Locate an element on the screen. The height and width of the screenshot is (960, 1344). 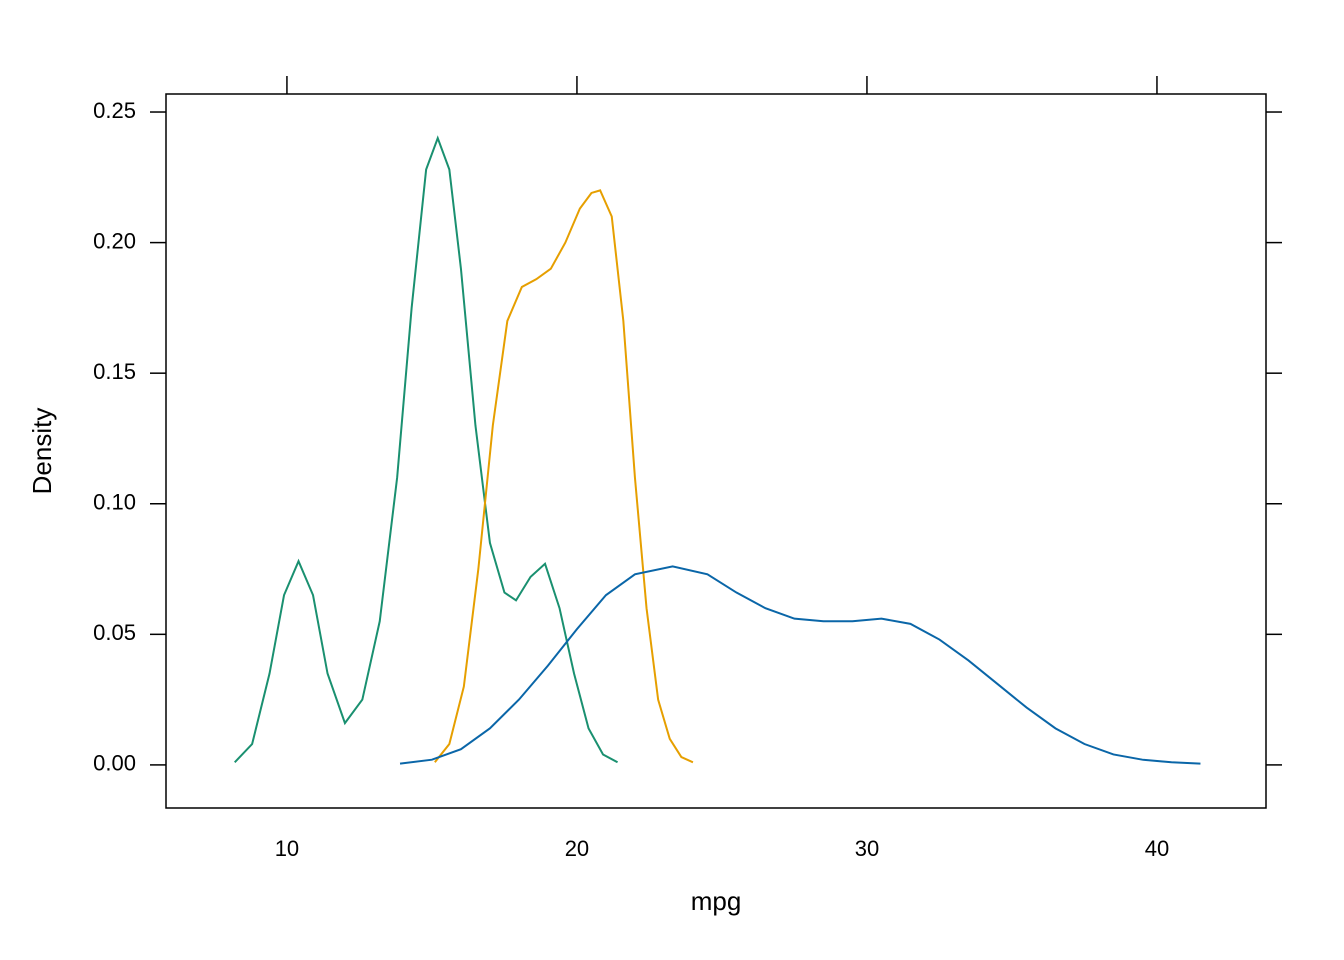
x-tick-label: 30 is located at coordinates (867, 848).